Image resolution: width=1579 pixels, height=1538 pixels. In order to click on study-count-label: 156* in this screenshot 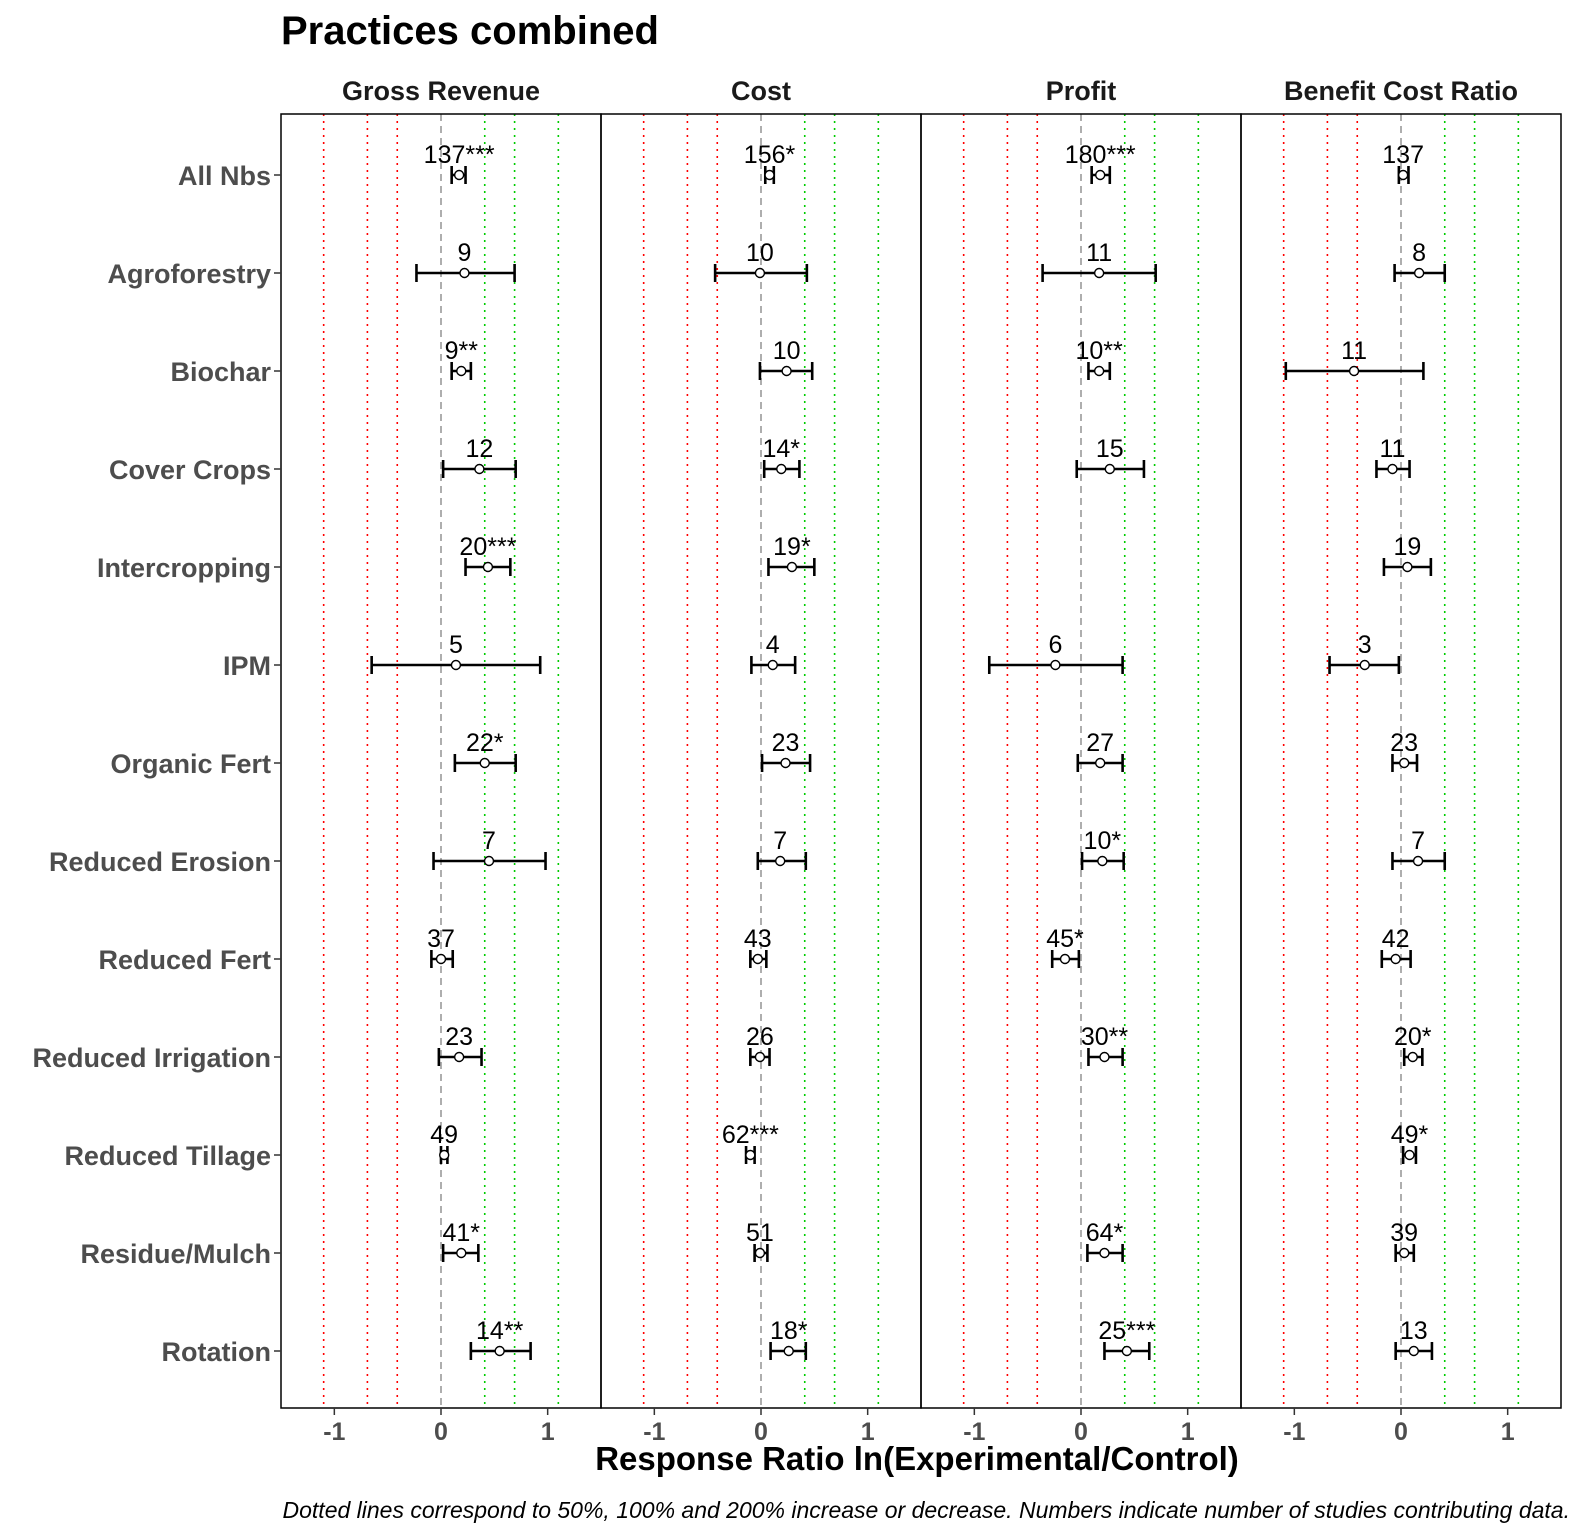, I will do `click(770, 155)`.